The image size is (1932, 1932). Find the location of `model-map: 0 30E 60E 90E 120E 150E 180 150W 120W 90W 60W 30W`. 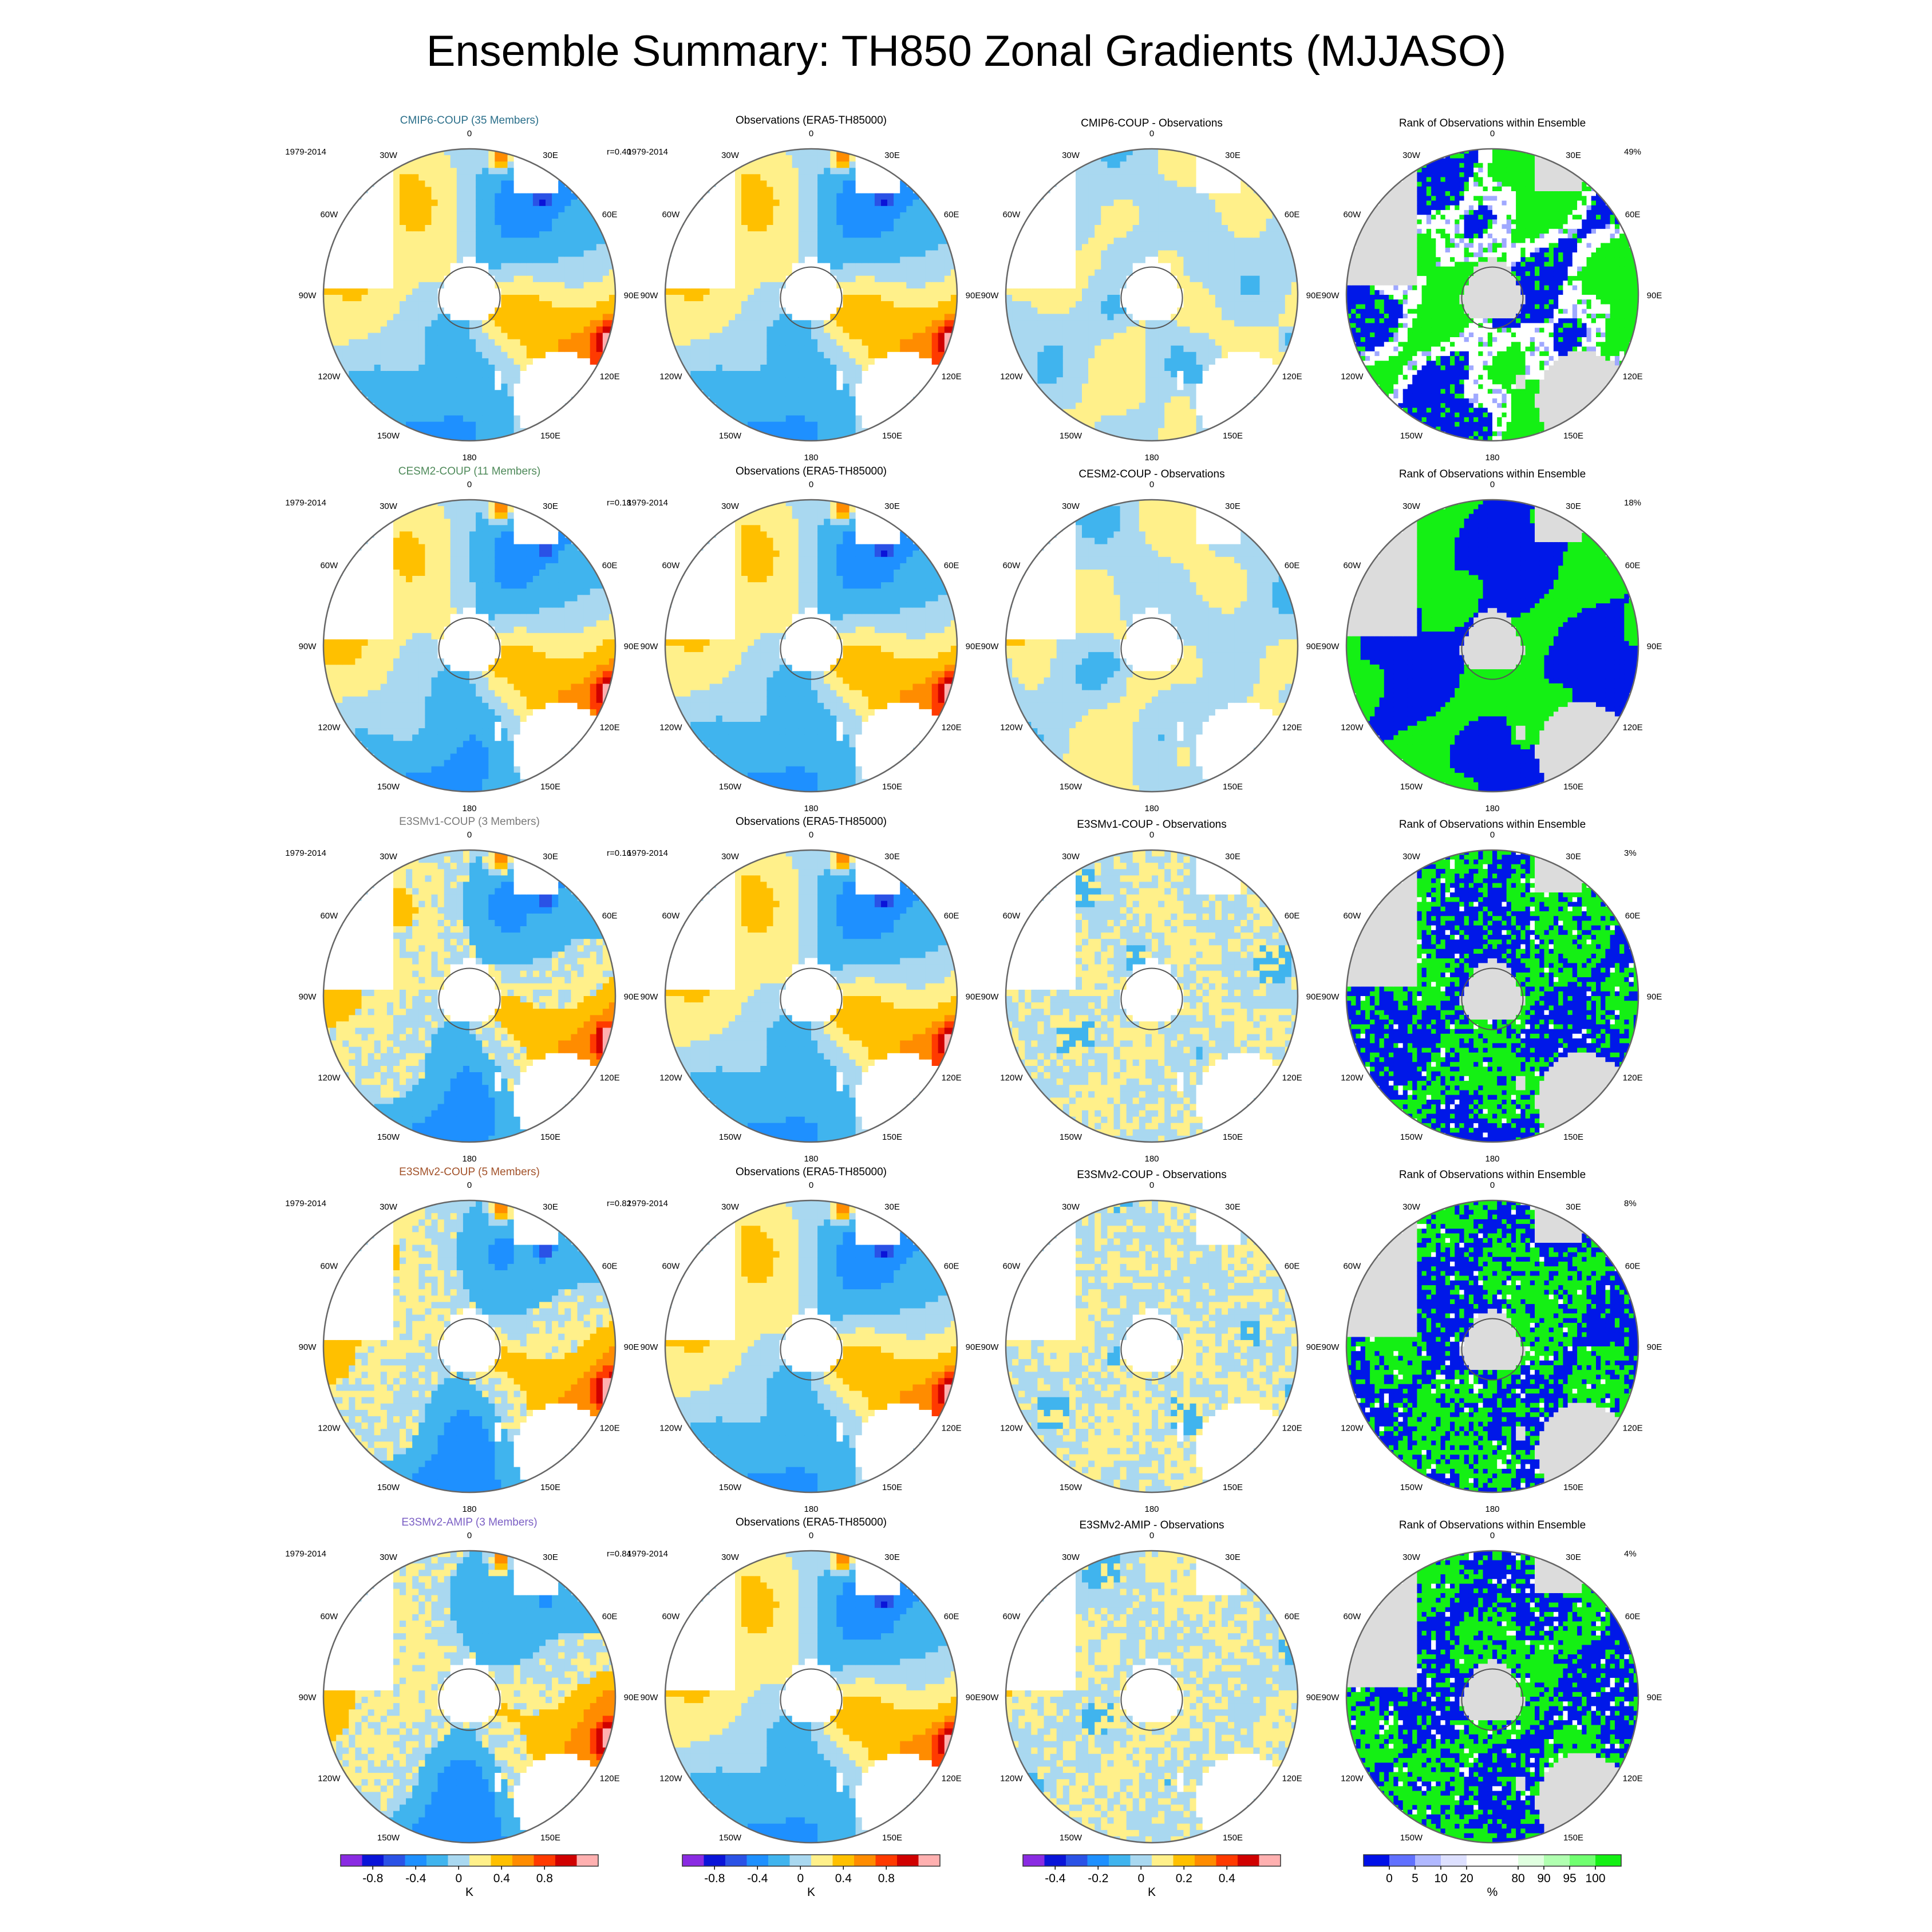

model-map: 0 30E 60E 90E 120E 150E 180 150W 120W 90W 60W 30W is located at coordinates (469, 997).